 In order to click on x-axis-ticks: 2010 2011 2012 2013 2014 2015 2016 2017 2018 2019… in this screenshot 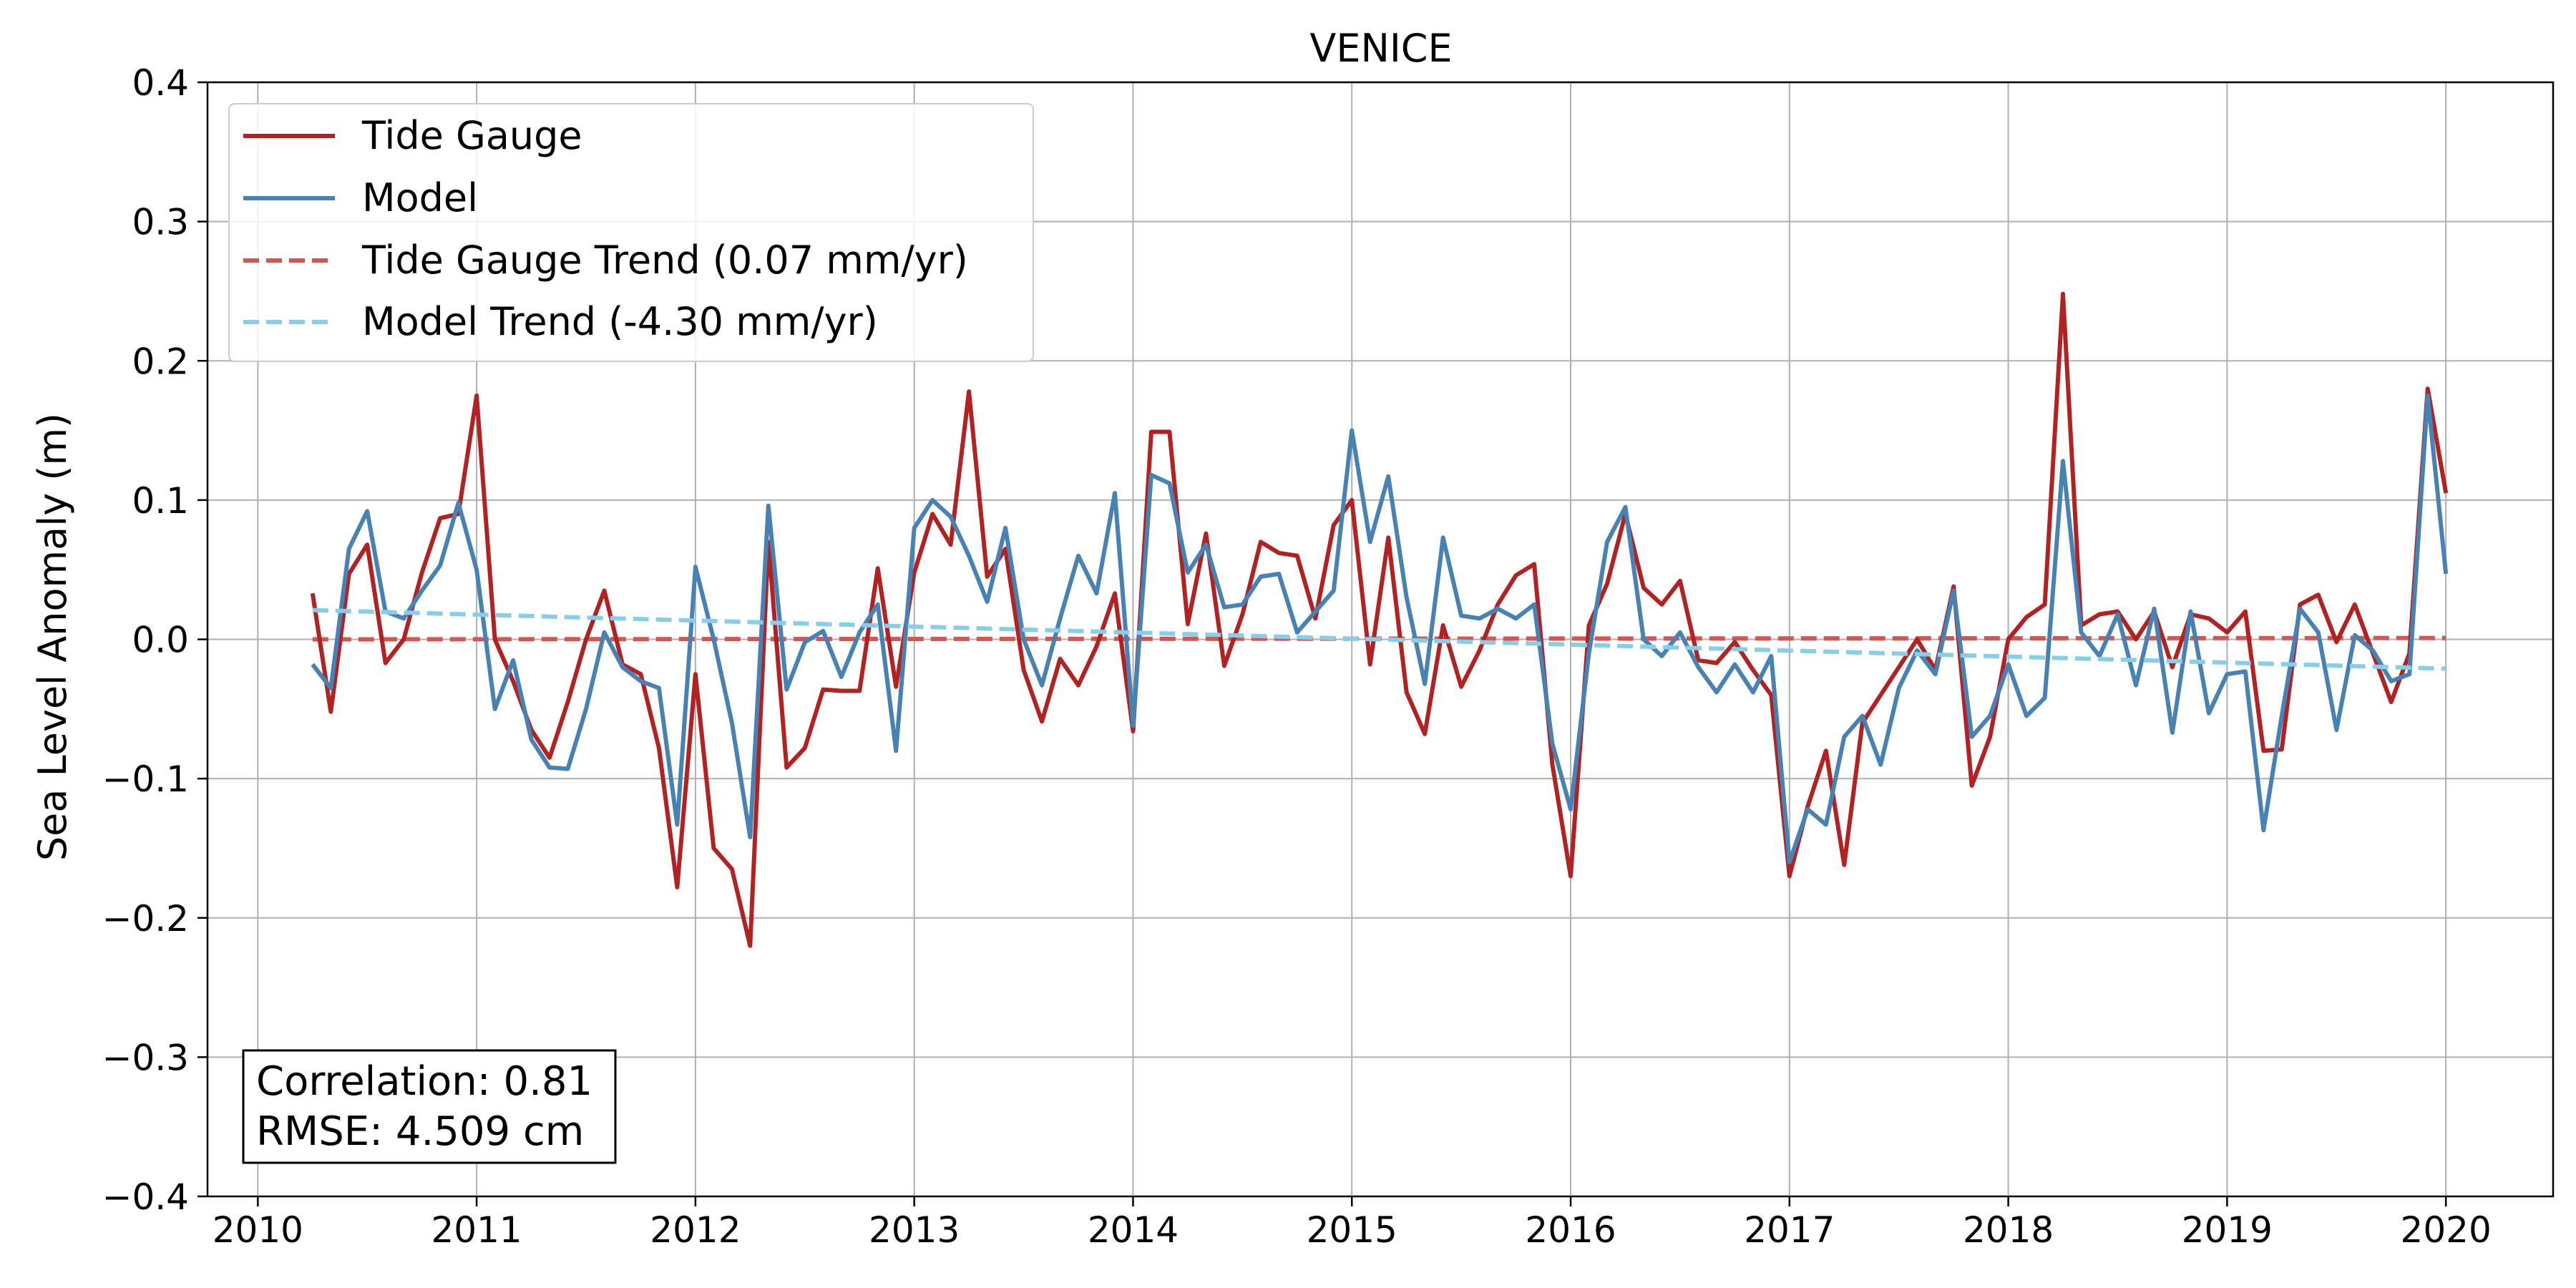, I will do `click(1352, 1223)`.